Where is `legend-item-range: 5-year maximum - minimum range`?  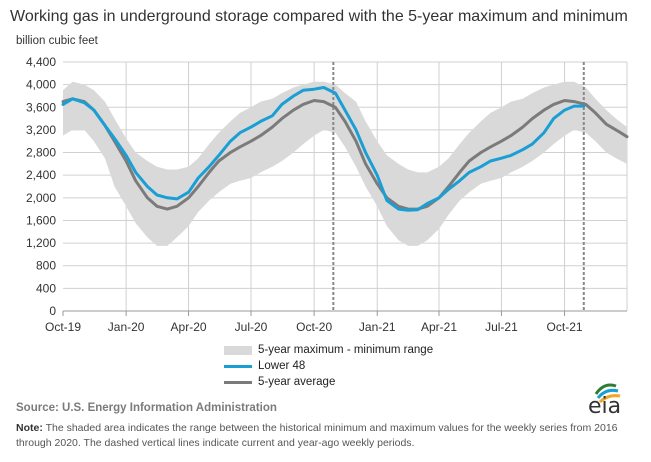 legend-item-range: 5-year maximum - minimum range is located at coordinates (328, 350).